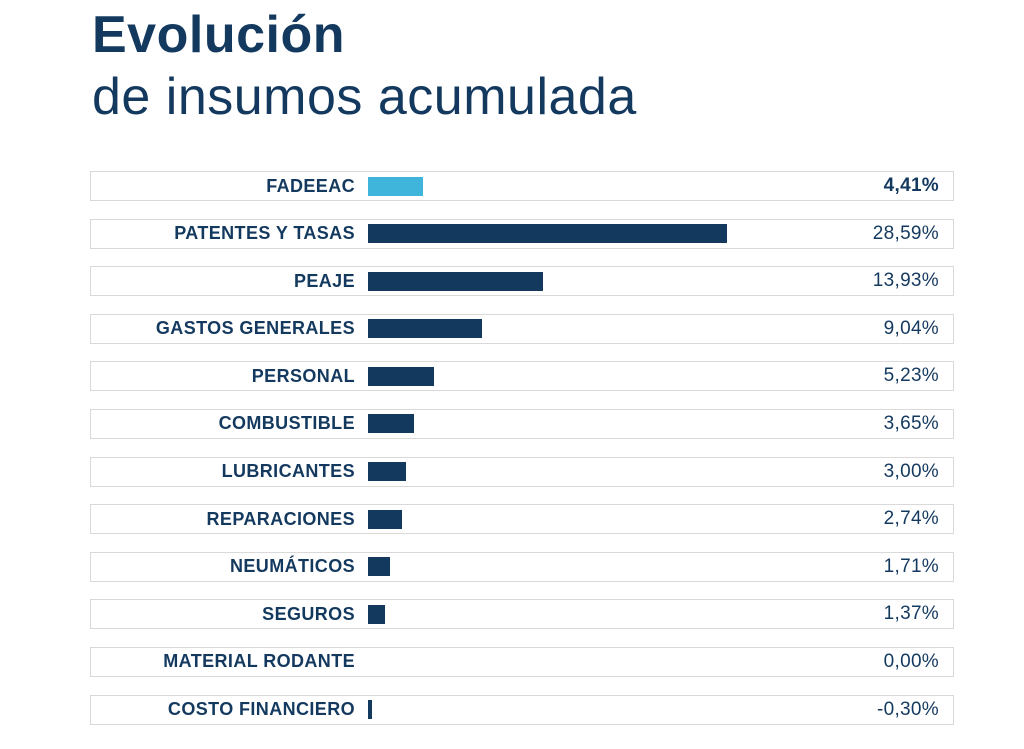 The image size is (1024, 749). I want to click on chart-title-line2: de insumos acumulada, so click(364, 97).